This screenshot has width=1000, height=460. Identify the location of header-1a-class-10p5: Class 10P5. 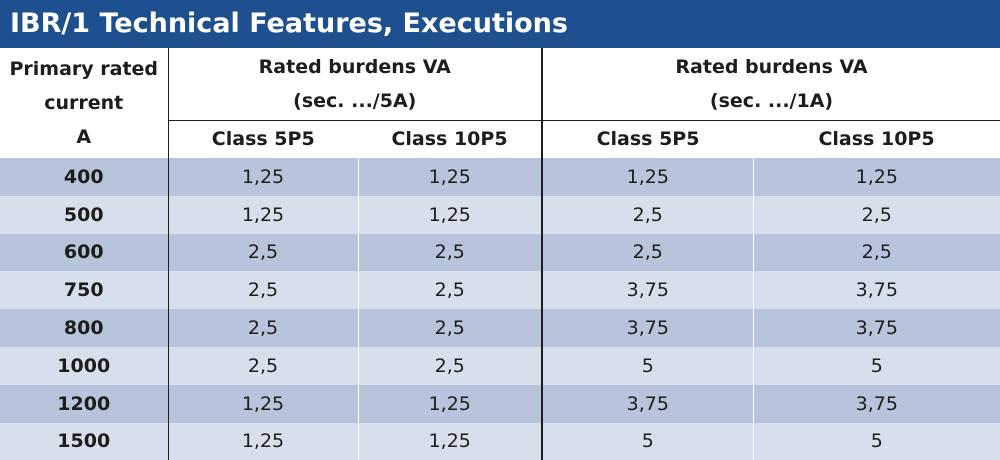
(876, 138).